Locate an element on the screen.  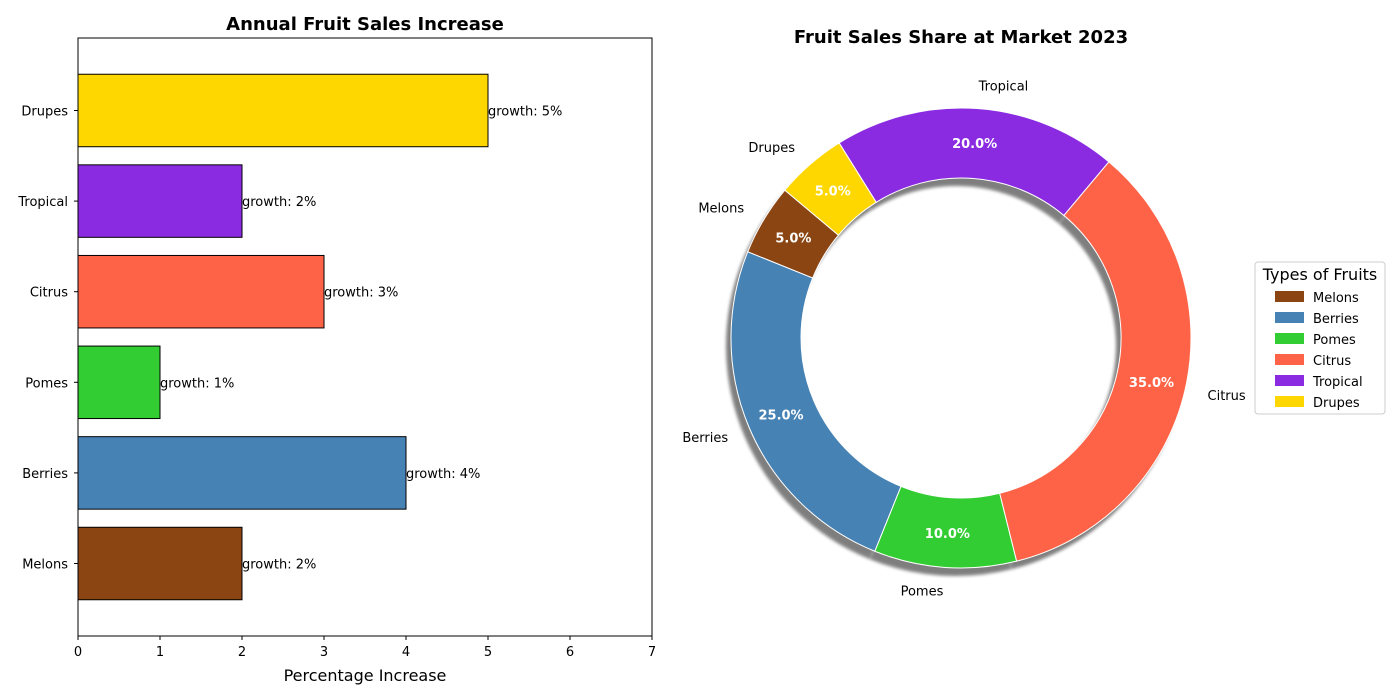
x-tick-label: 7 is located at coordinates (652, 652).